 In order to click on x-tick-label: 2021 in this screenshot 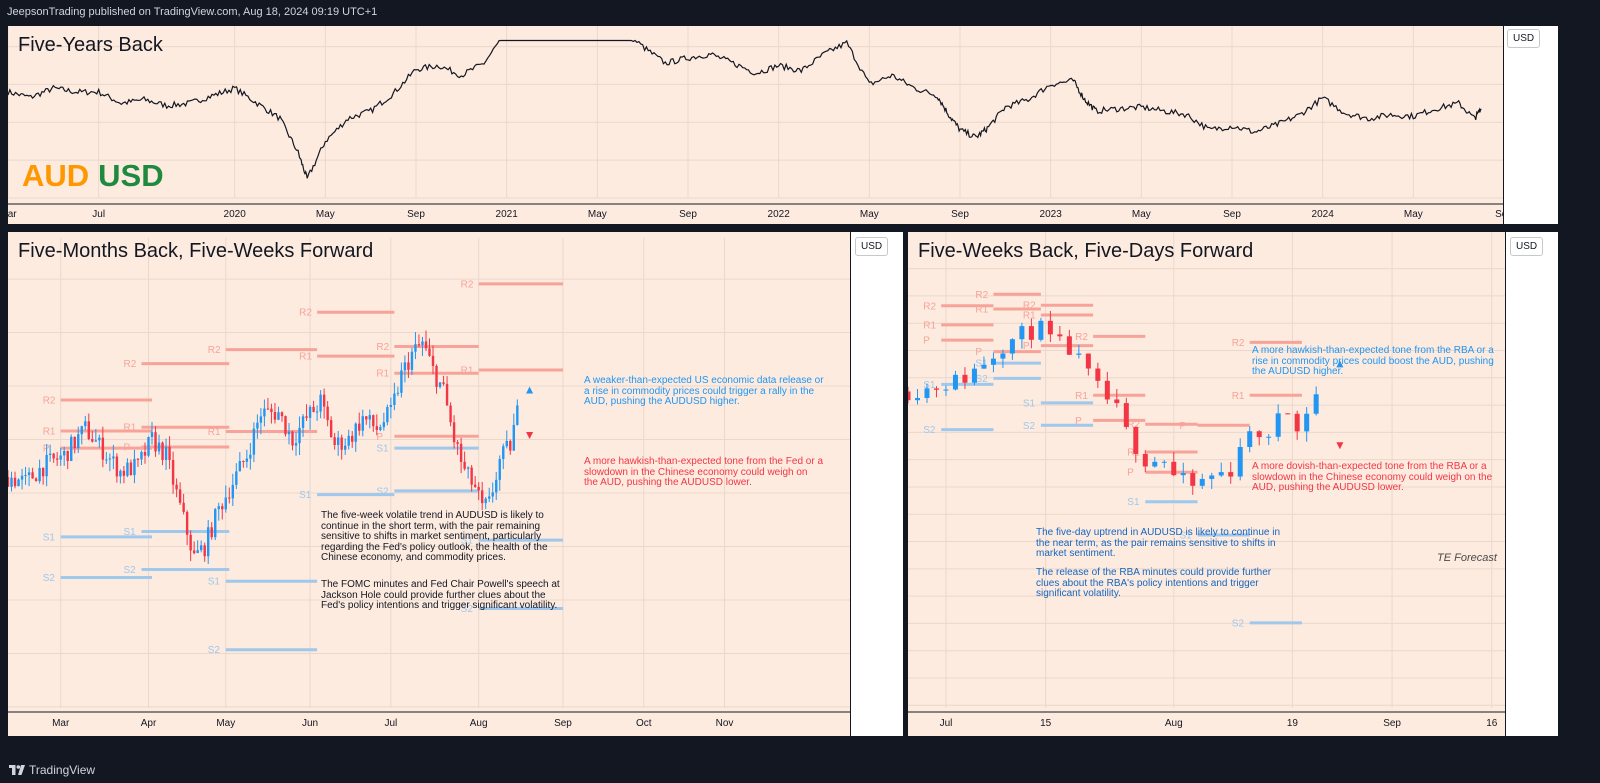, I will do `click(507, 214)`.